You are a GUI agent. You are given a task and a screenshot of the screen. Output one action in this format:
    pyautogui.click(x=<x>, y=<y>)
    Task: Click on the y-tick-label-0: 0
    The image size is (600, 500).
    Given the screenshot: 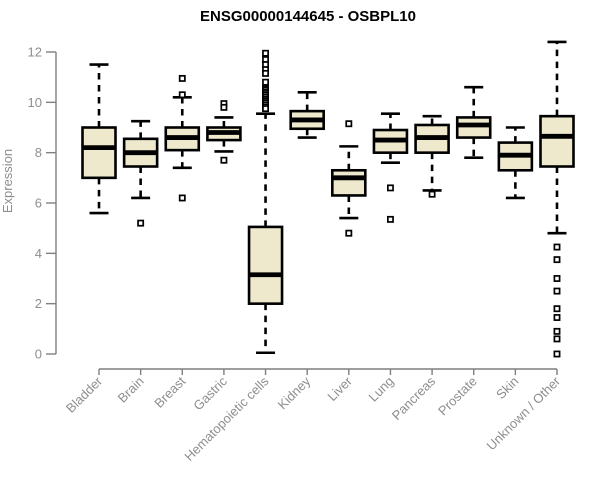 What is the action you would take?
    pyautogui.click(x=38, y=354)
    